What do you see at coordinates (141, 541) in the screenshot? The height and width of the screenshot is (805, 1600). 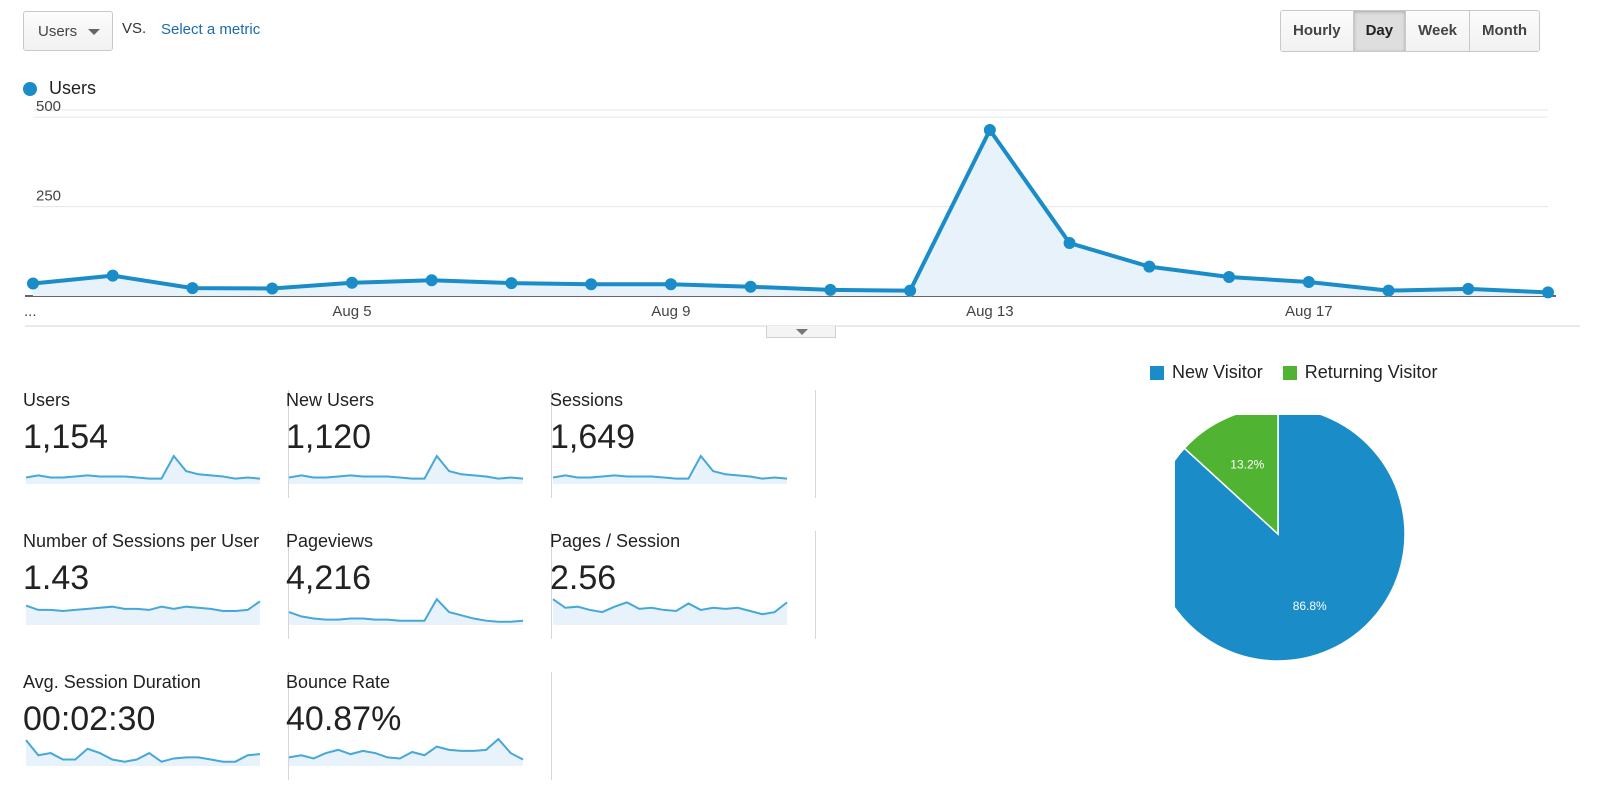 I see `scorecard-title: Number of Sessions per User` at bounding box center [141, 541].